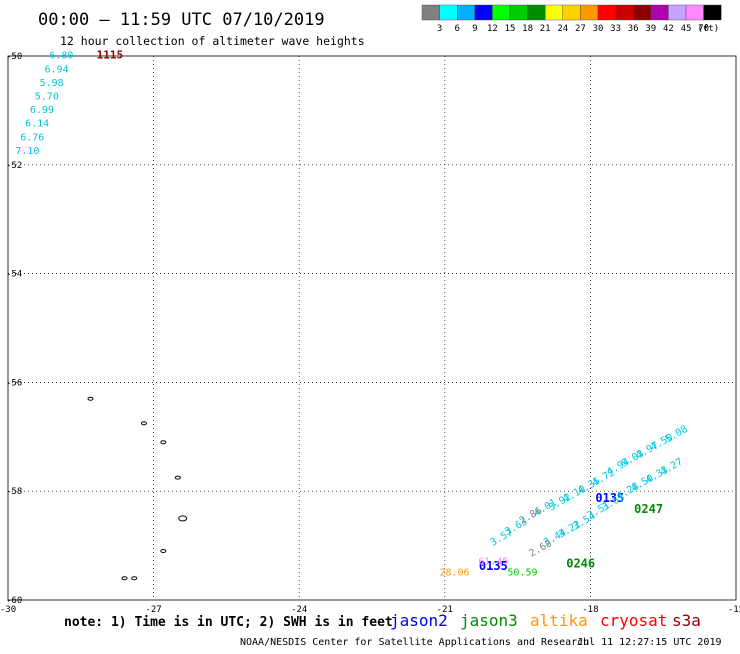  I want to click on page-title: 00:00 – 11:59 UTC 07/10/2019, so click(181, 20).